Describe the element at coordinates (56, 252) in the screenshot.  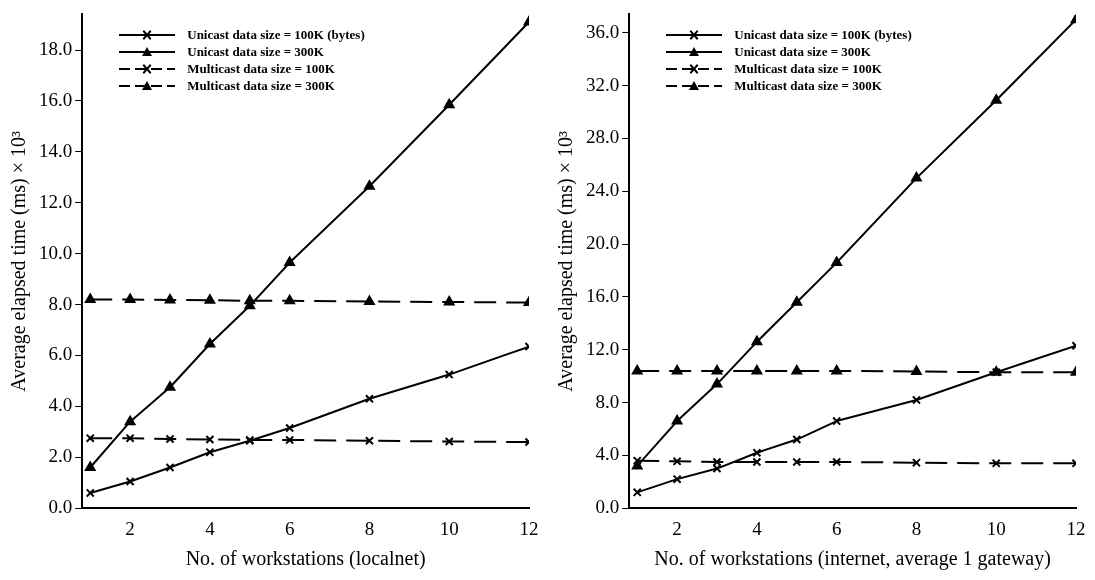
I see `y-tick-label: 10.0` at that location.